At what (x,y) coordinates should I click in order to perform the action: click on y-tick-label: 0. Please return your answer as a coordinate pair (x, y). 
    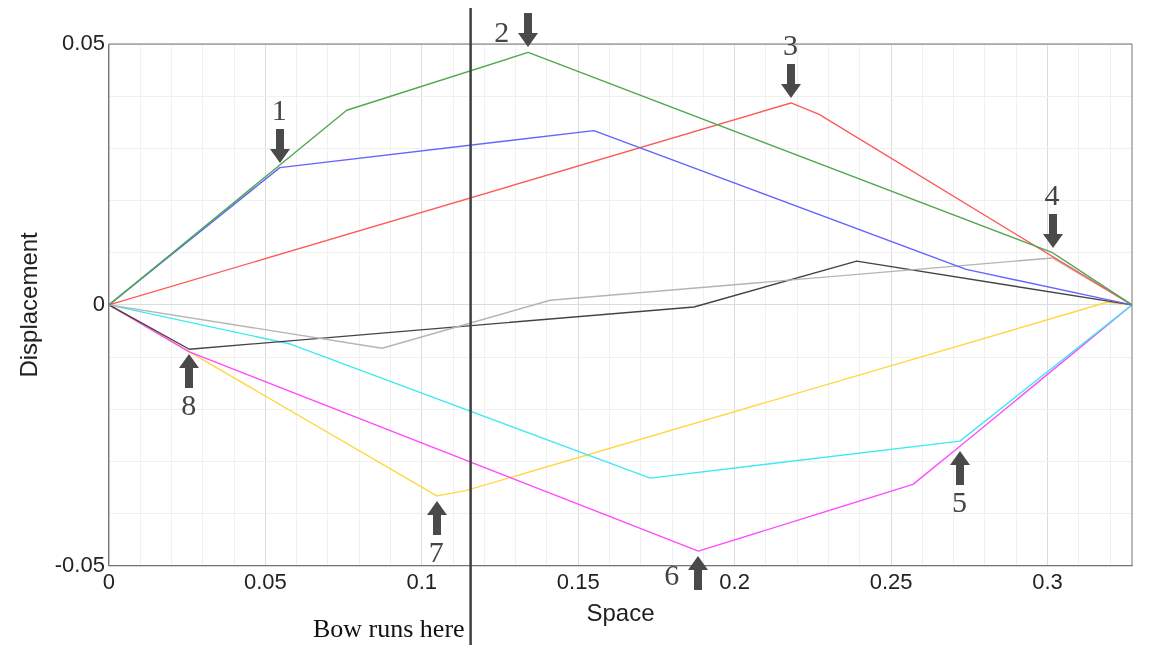
    Looking at the image, I should click on (98, 303).